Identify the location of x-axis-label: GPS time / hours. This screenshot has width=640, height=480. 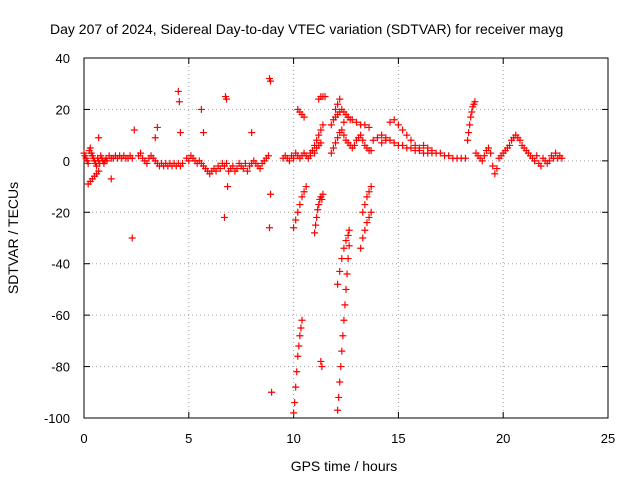
(344, 466).